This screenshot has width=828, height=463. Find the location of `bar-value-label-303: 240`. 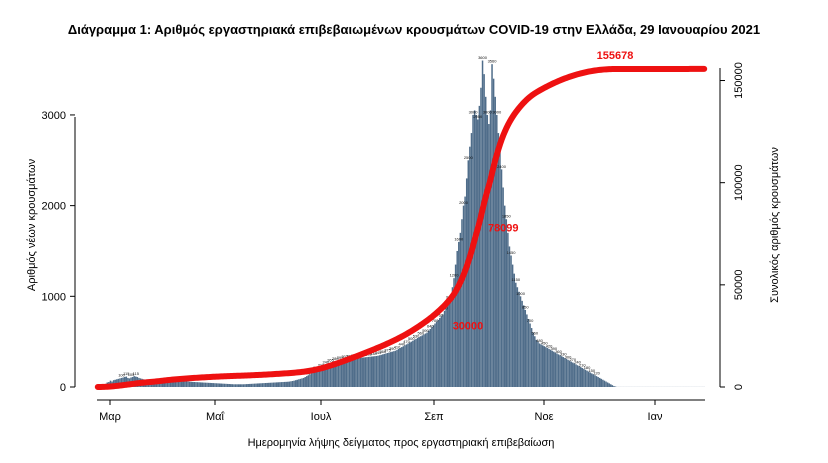

bar-value-label-303: 240 is located at coordinates (577, 362).